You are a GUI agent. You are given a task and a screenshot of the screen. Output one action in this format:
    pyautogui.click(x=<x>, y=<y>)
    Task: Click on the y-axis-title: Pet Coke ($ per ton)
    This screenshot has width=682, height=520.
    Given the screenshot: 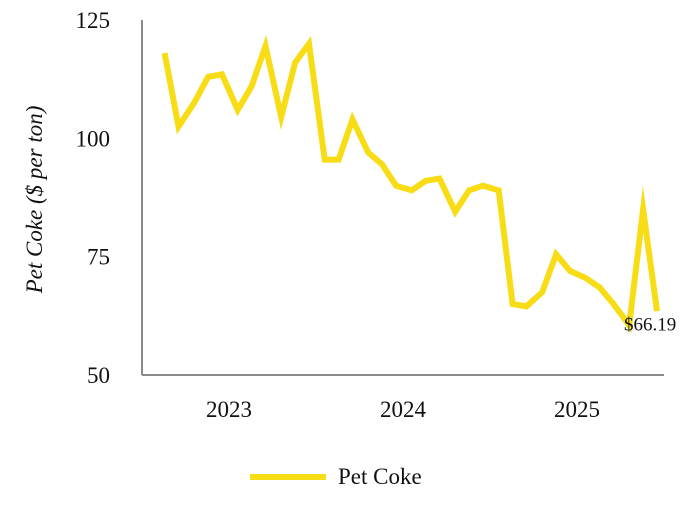 What is the action you would take?
    pyautogui.click(x=34, y=200)
    